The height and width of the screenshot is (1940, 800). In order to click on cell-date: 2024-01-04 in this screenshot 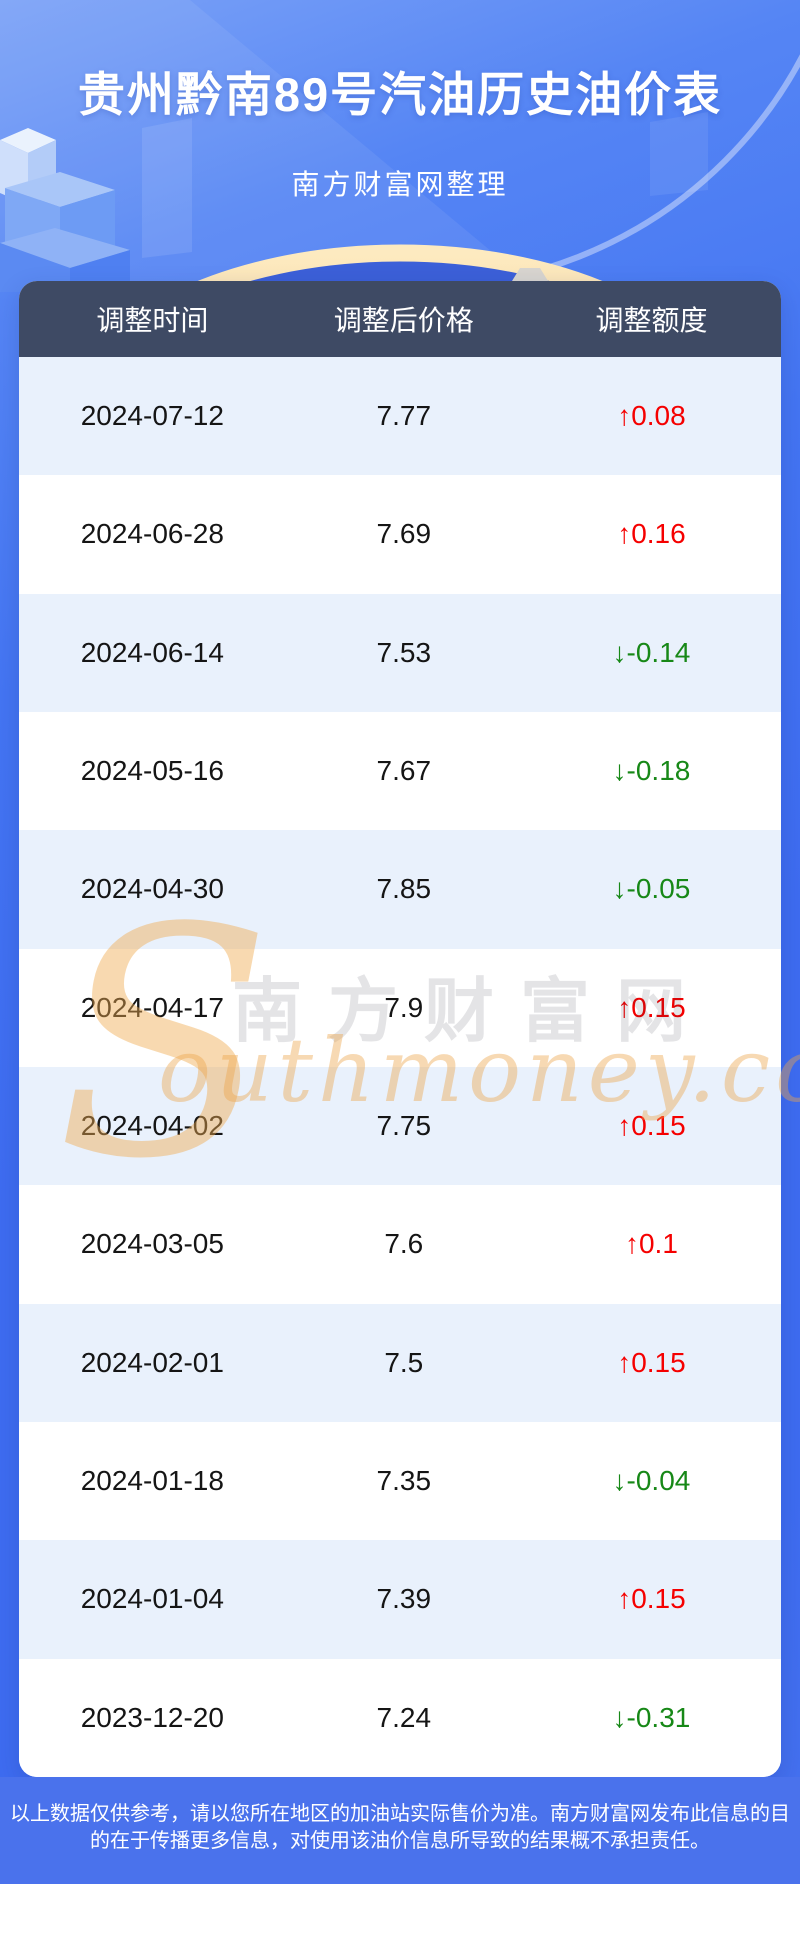, I will do `click(152, 1599)`.